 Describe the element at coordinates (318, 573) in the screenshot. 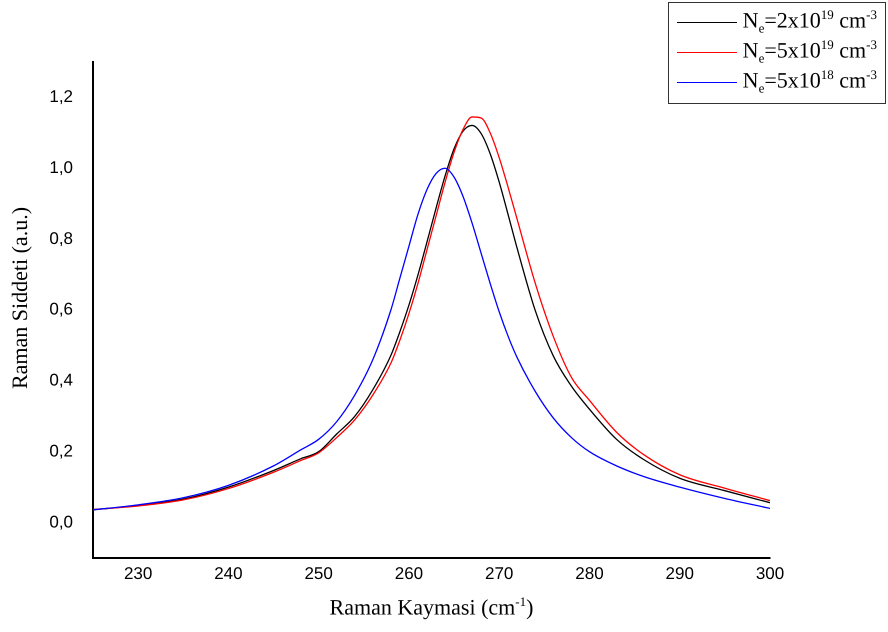

I see `x-tick-label: 250` at that location.